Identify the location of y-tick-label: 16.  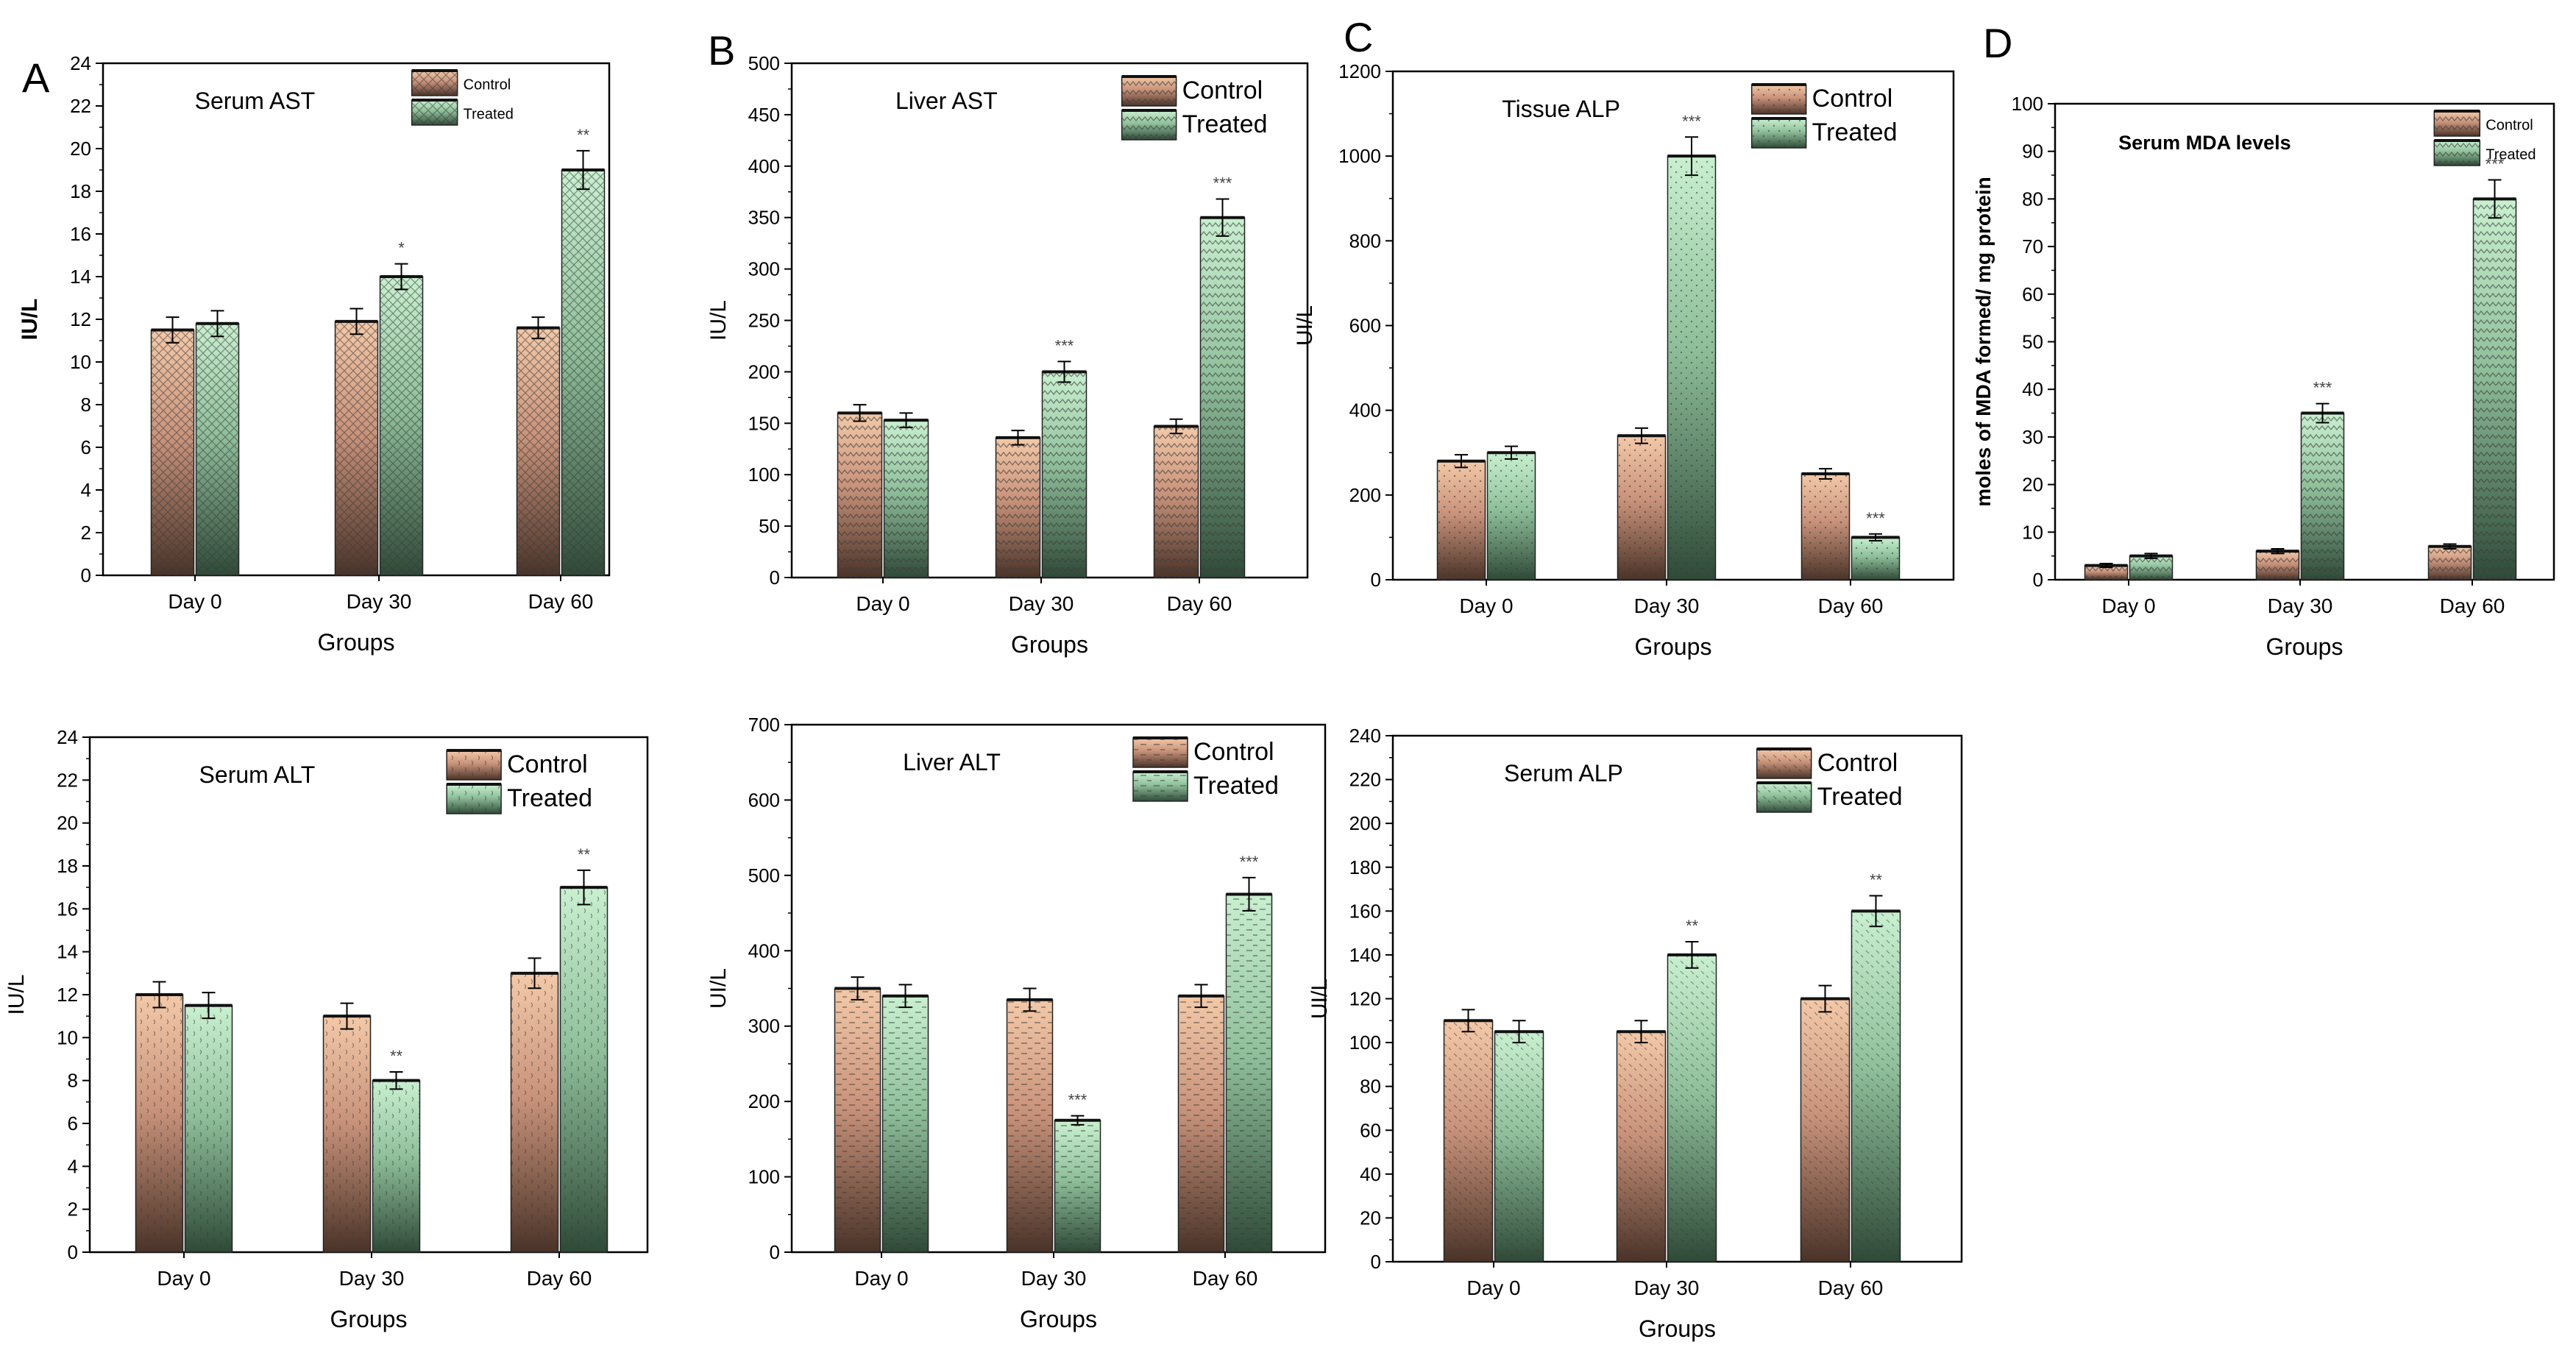
(80, 234).